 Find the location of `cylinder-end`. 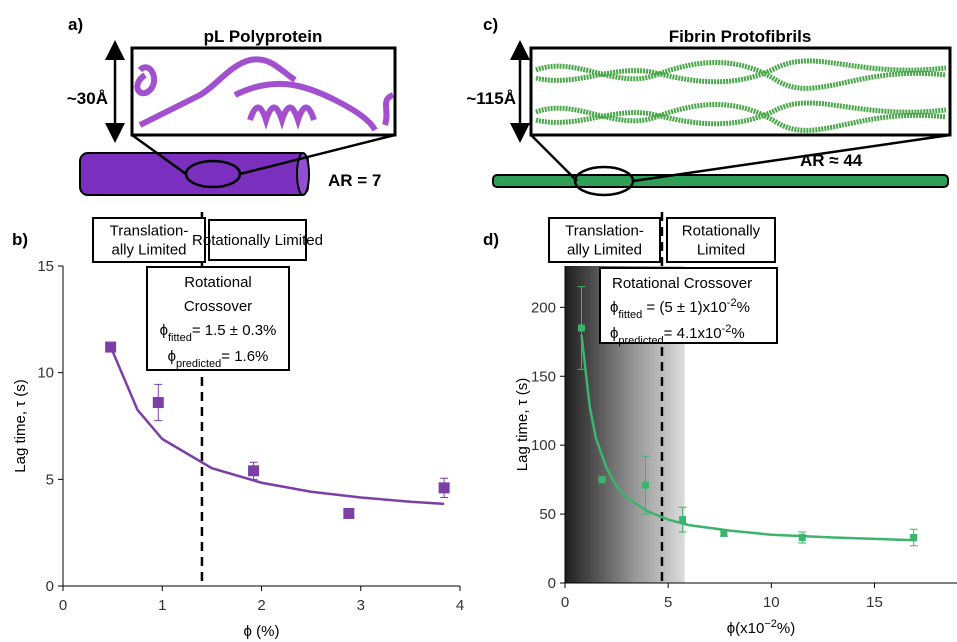

cylinder-end is located at coordinates (303, 174).